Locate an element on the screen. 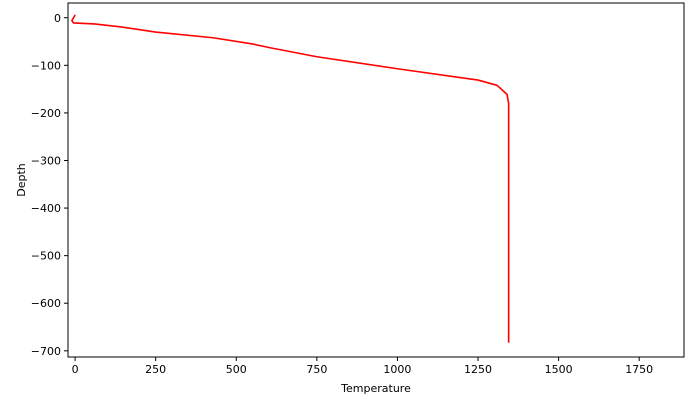  x-axis-label: Temperature is located at coordinates (375, 388).